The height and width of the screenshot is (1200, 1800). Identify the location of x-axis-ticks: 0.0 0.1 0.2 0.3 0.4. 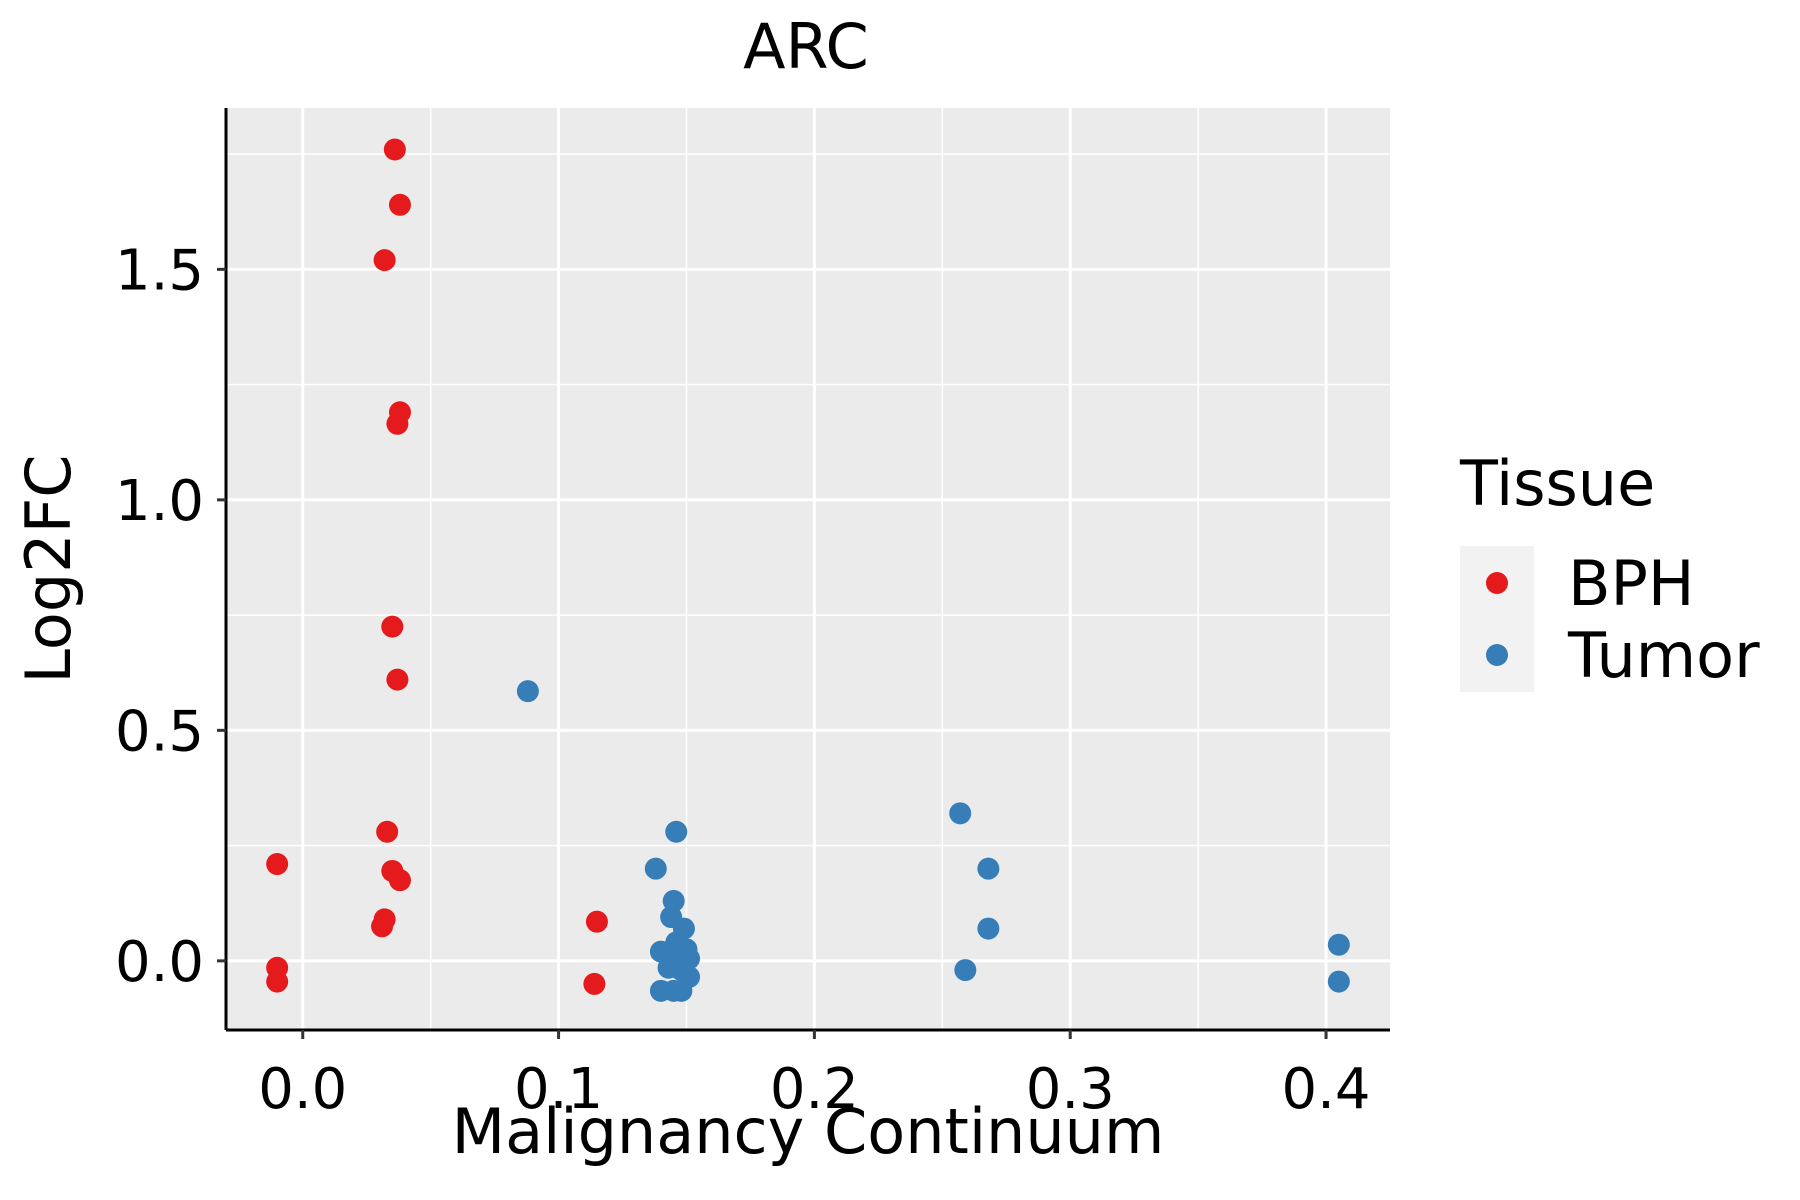
(814, 1076).